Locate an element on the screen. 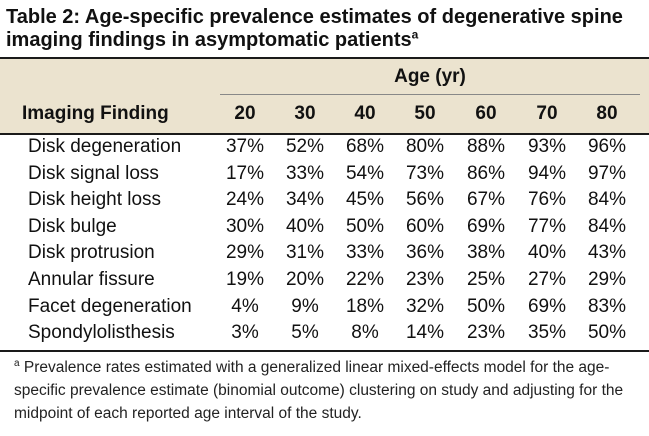 Image resolution: width=649 pixels, height=436 pixels. row-label: Facet degeneration is located at coordinates (110, 306).